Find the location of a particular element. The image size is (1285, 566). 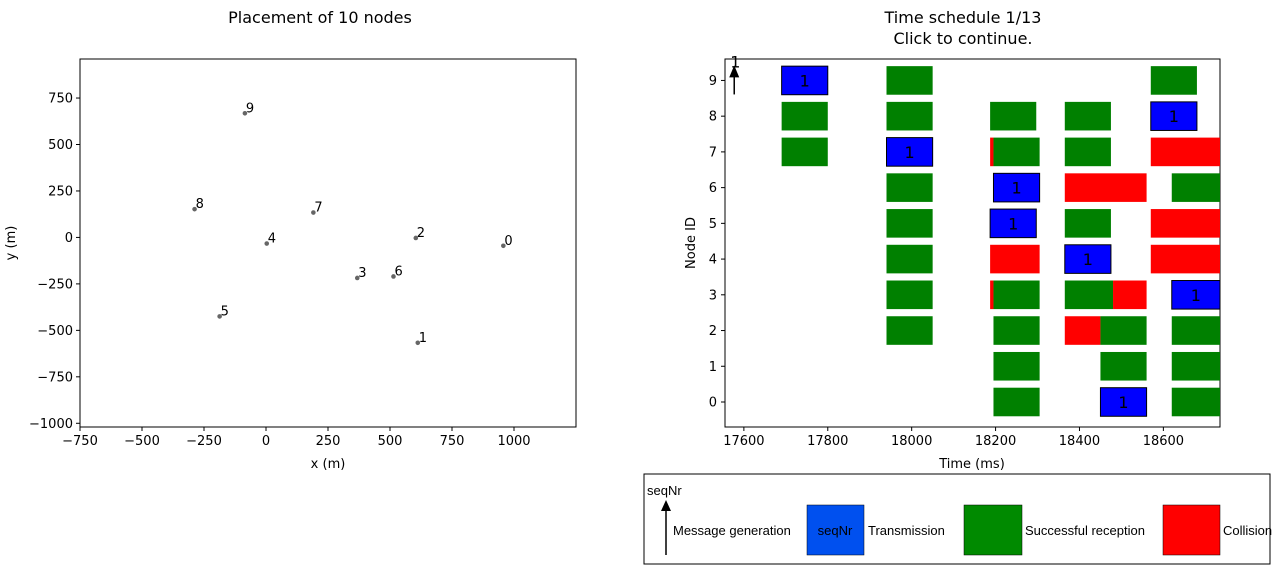

y-tick-label: 250 is located at coordinates (60, 191).